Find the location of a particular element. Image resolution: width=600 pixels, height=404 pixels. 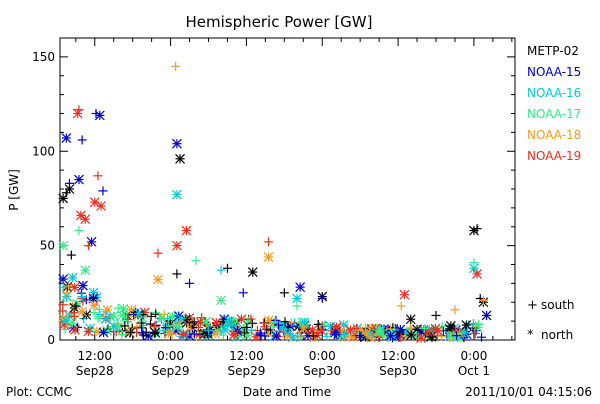

y-tick-label-0: 0 is located at coordinates (51, 340).